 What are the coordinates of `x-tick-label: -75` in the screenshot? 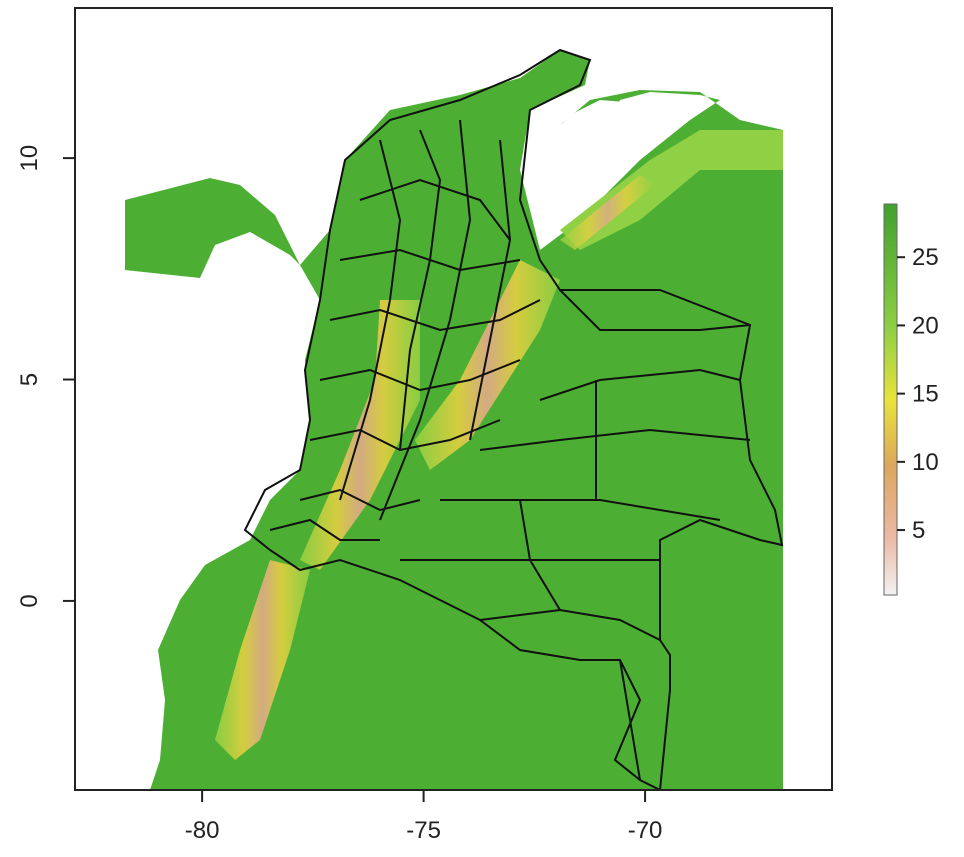 It's located at (423, 830).